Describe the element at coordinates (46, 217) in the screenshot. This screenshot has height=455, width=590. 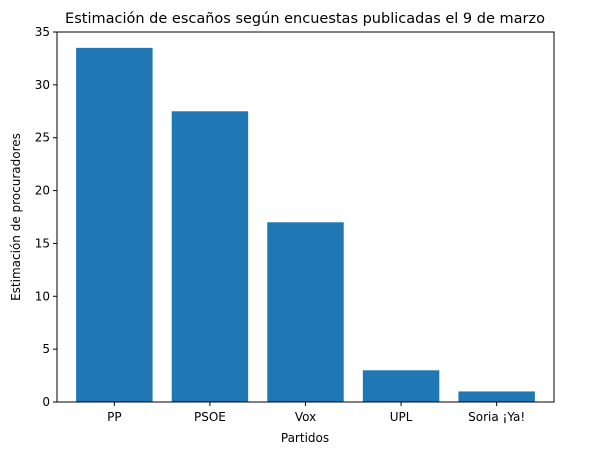
I see `y-axis-ticks: 0 5 10 15 20 25 30 35` at that location.